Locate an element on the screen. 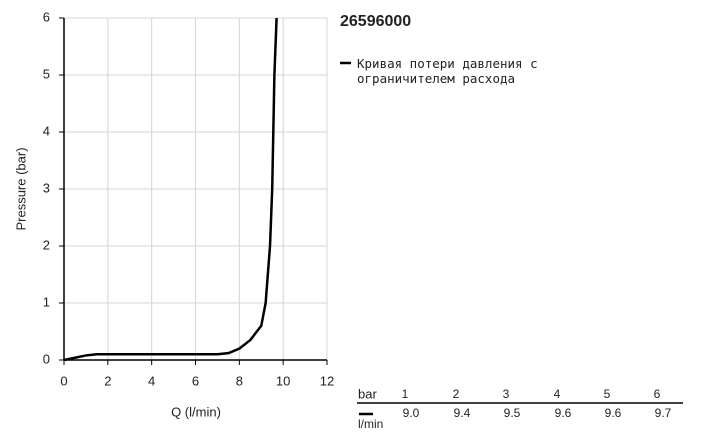  table-cell: 9.0 is located at coordinates (411, 413).